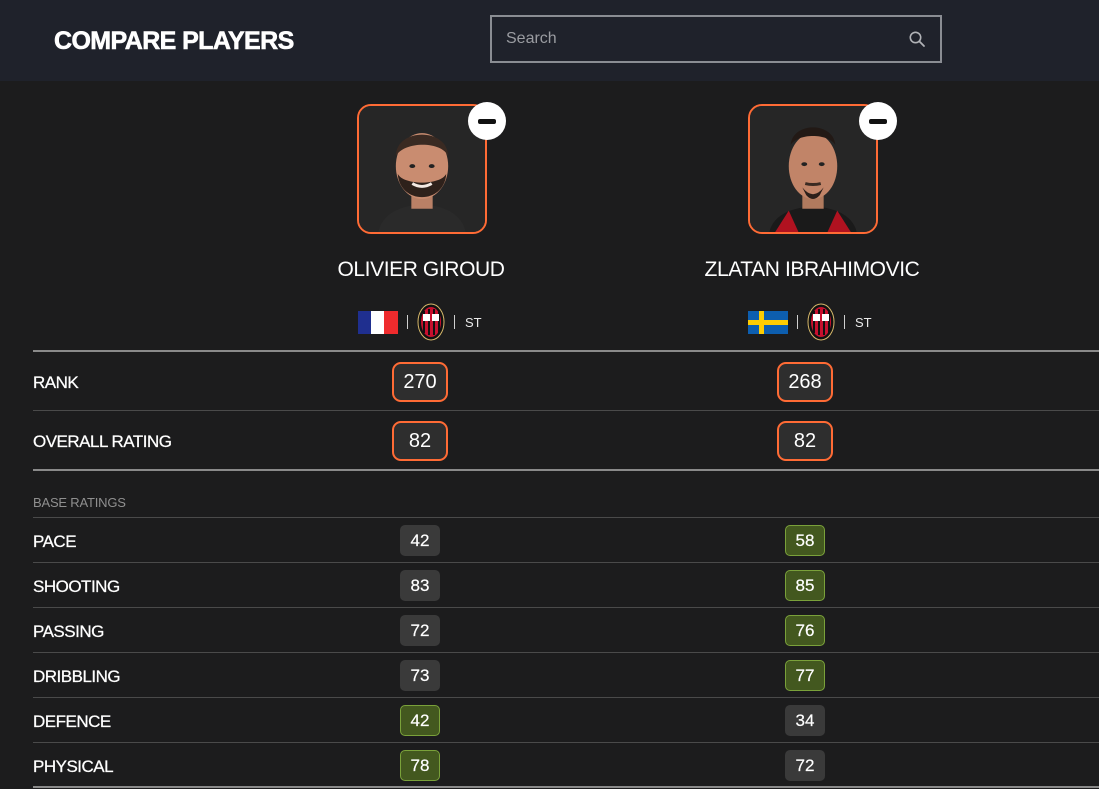  What do you see at coordinates (420, 585) in the screenshot?
I see `shooting-value: 83` at bounding box center [420, 585].